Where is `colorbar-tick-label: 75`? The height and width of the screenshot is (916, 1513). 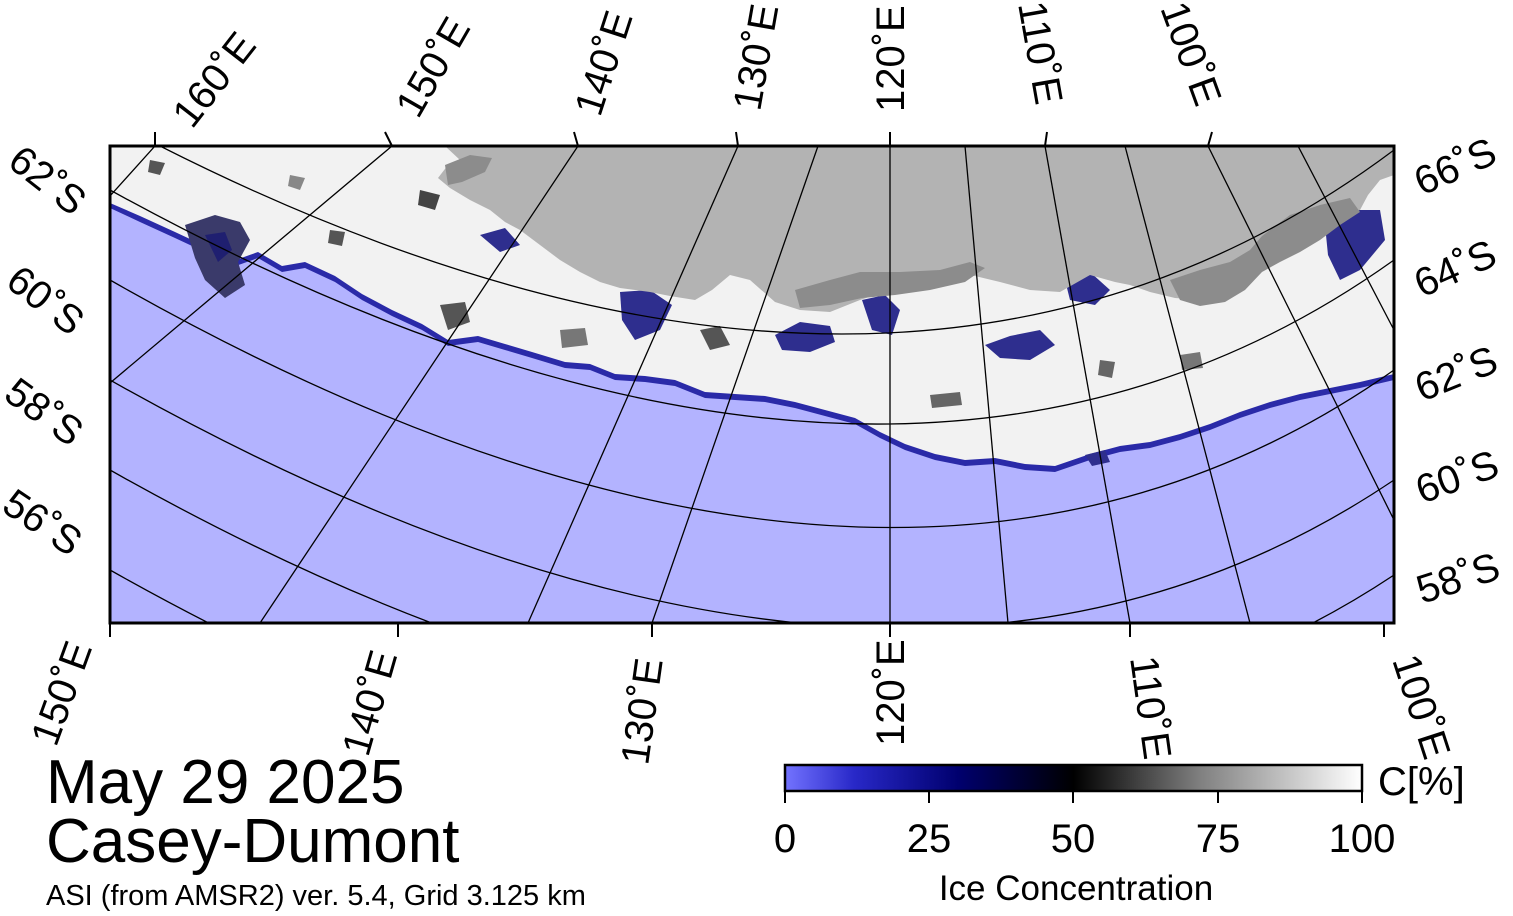 colorbar-tick-label: 75 is located at coordinates (1218, 839).